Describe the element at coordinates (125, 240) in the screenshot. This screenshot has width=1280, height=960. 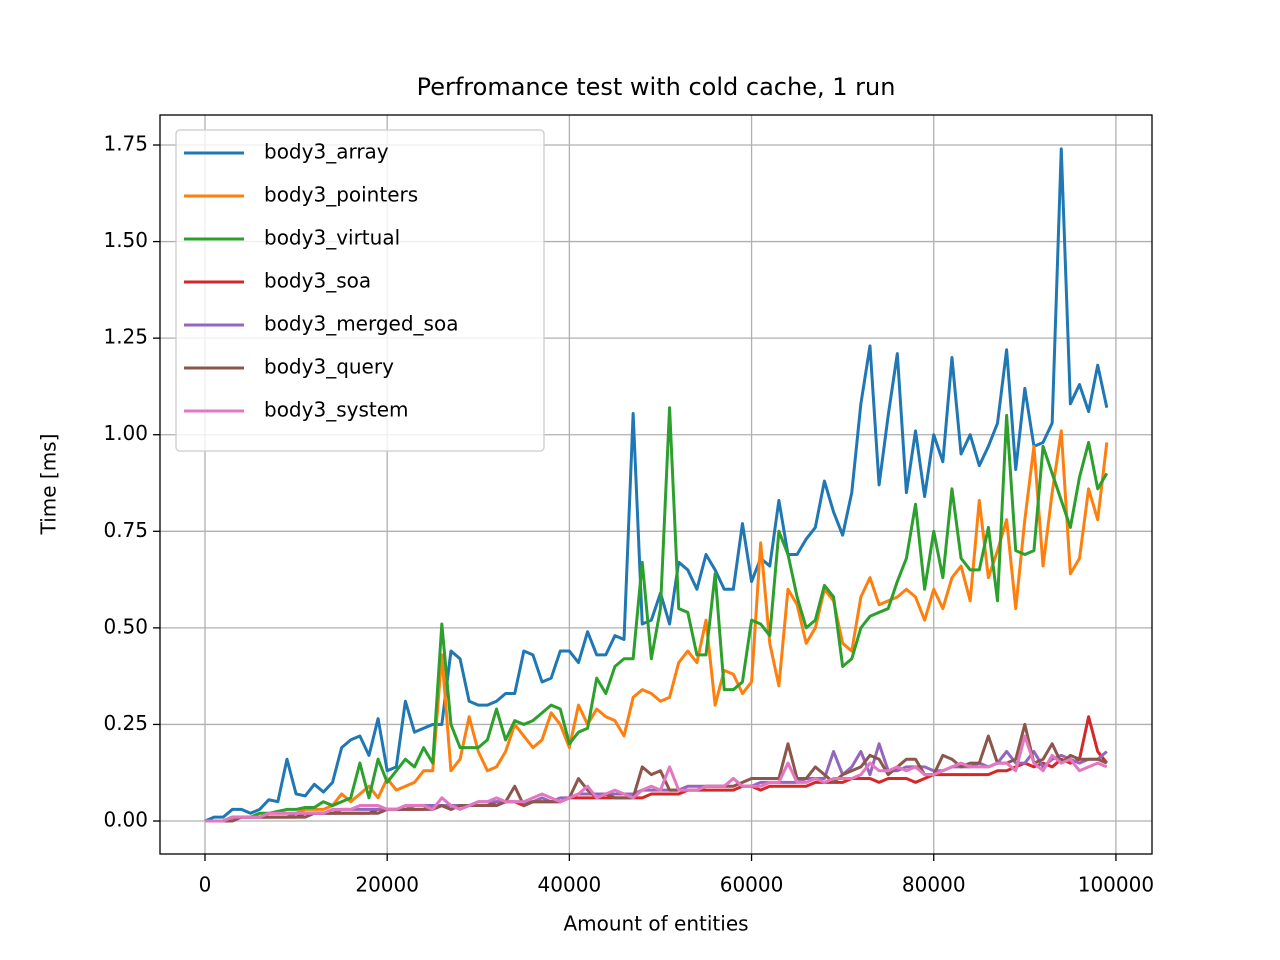
I see `y-tick-label: 1.50` at that location.